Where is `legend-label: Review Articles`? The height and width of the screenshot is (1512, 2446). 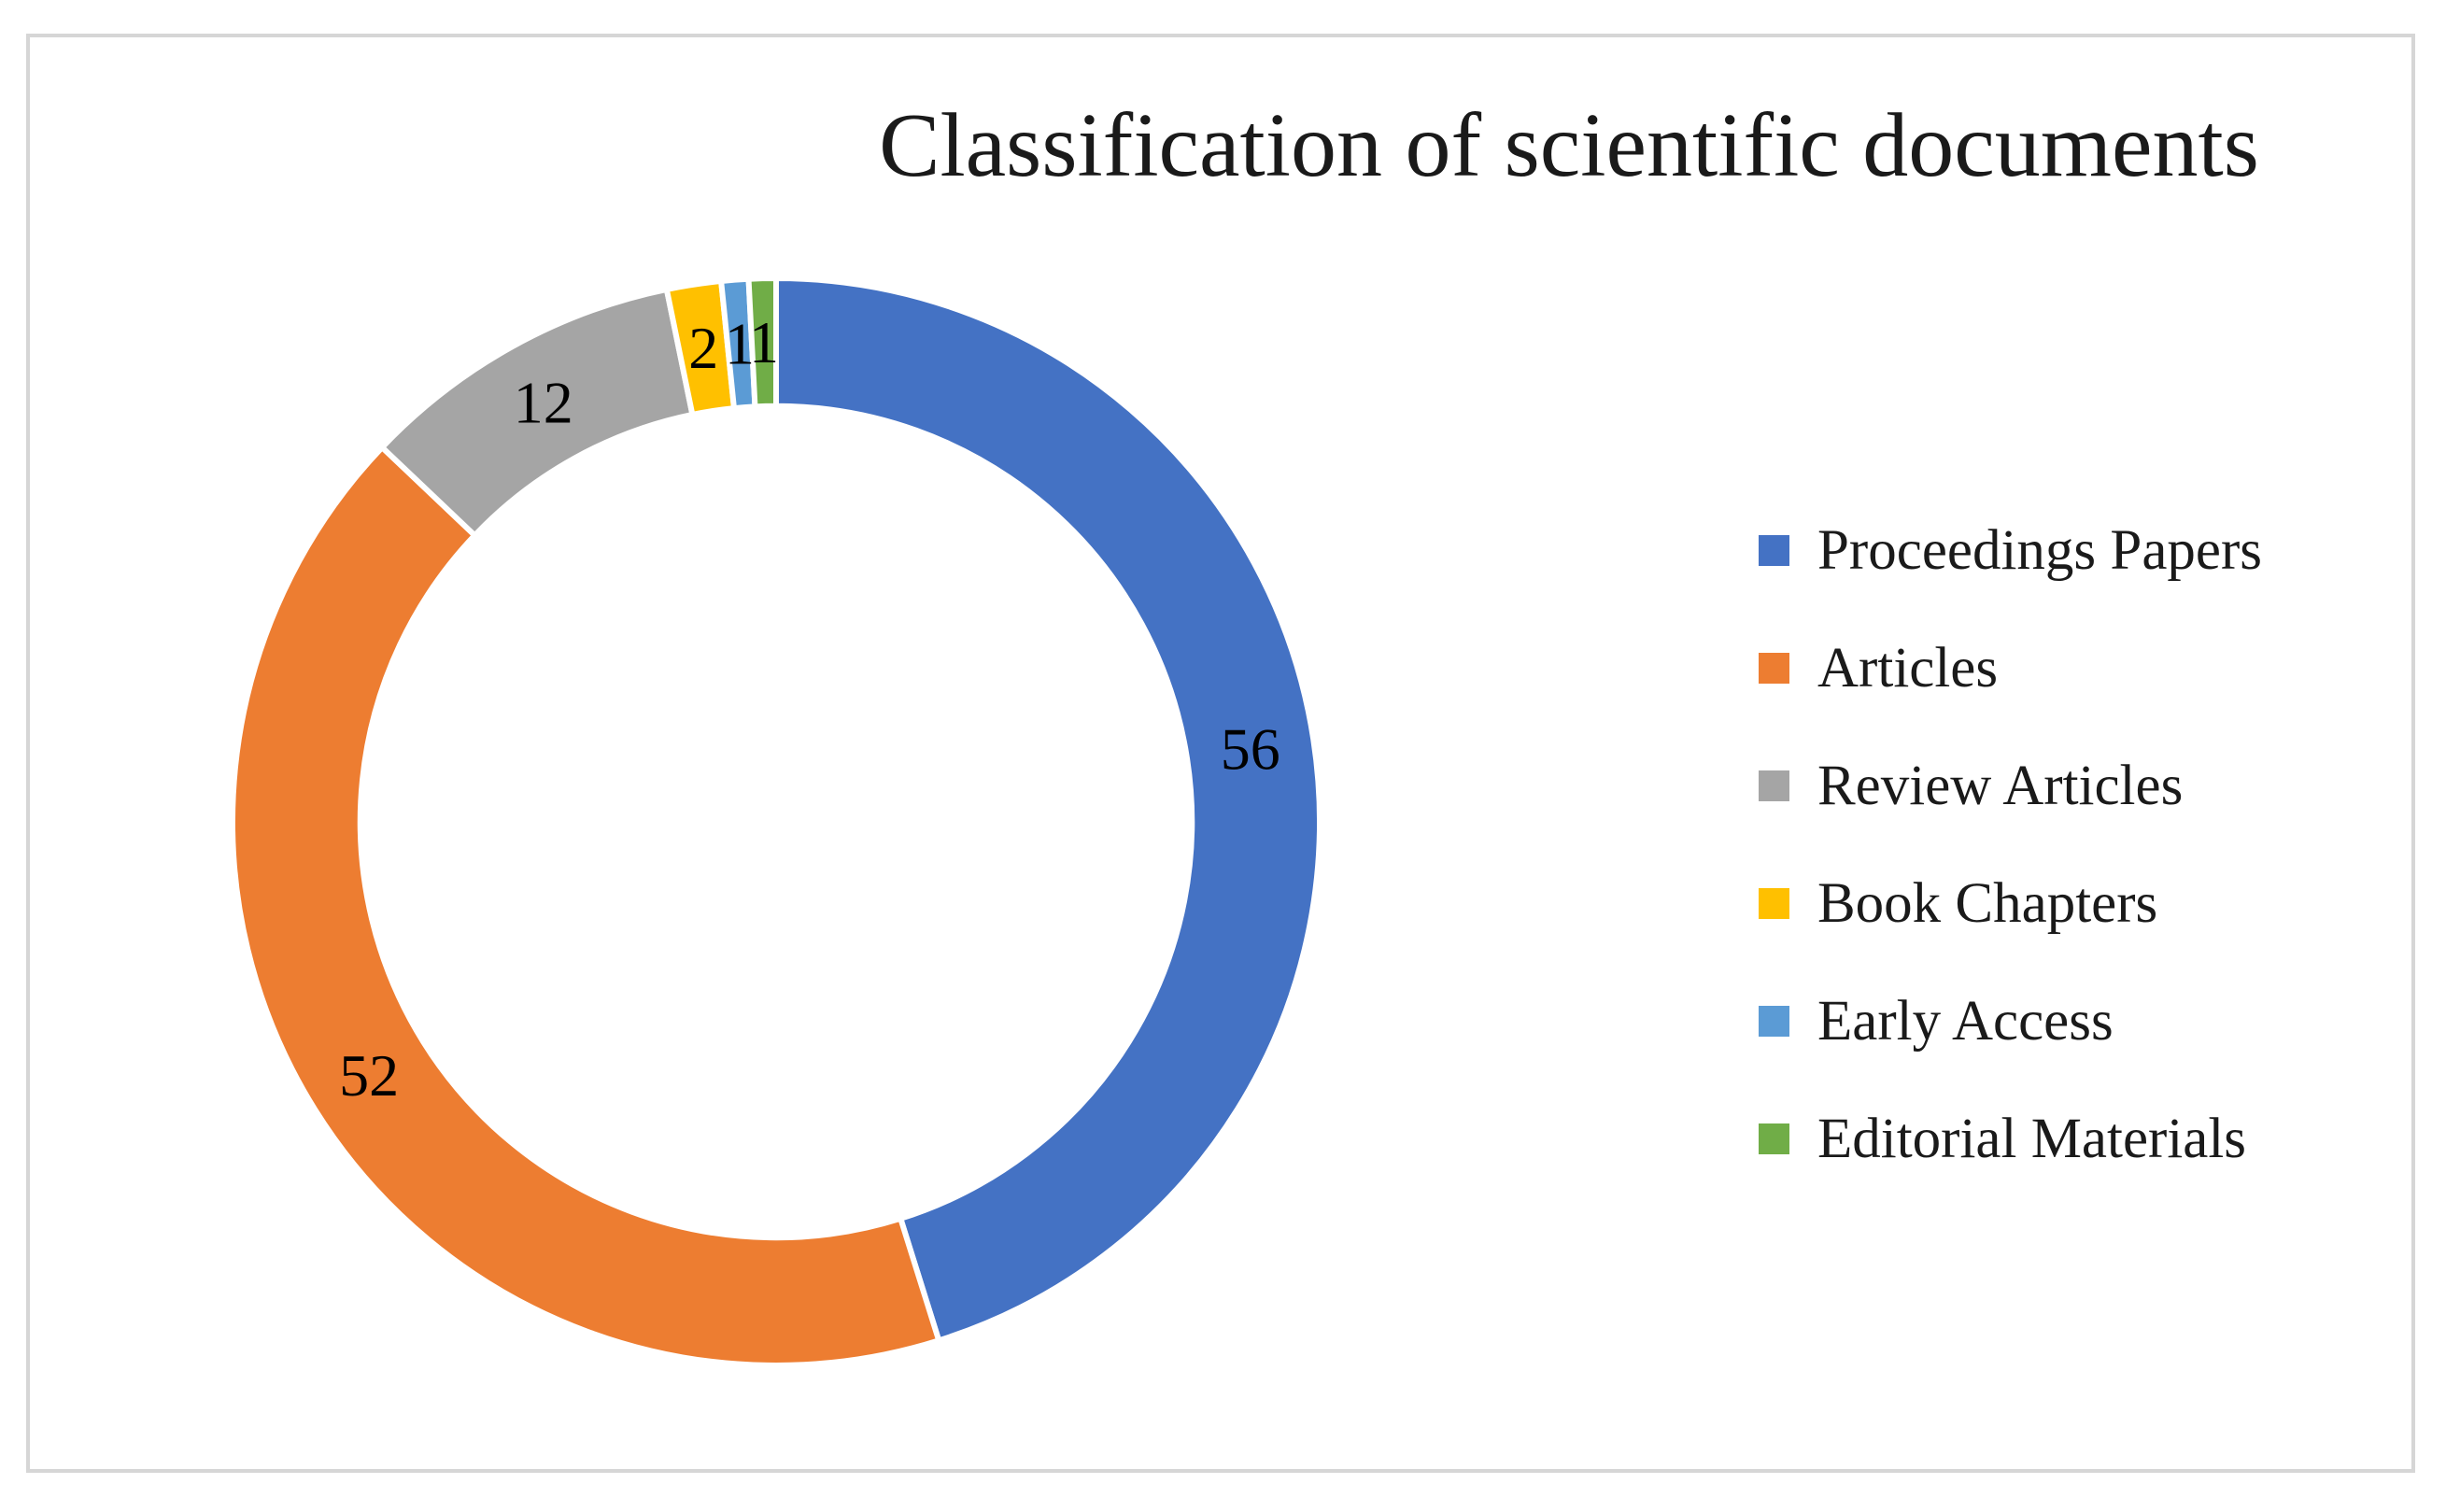
legend-label: Review Articles is located at coordinates (2001, 786).